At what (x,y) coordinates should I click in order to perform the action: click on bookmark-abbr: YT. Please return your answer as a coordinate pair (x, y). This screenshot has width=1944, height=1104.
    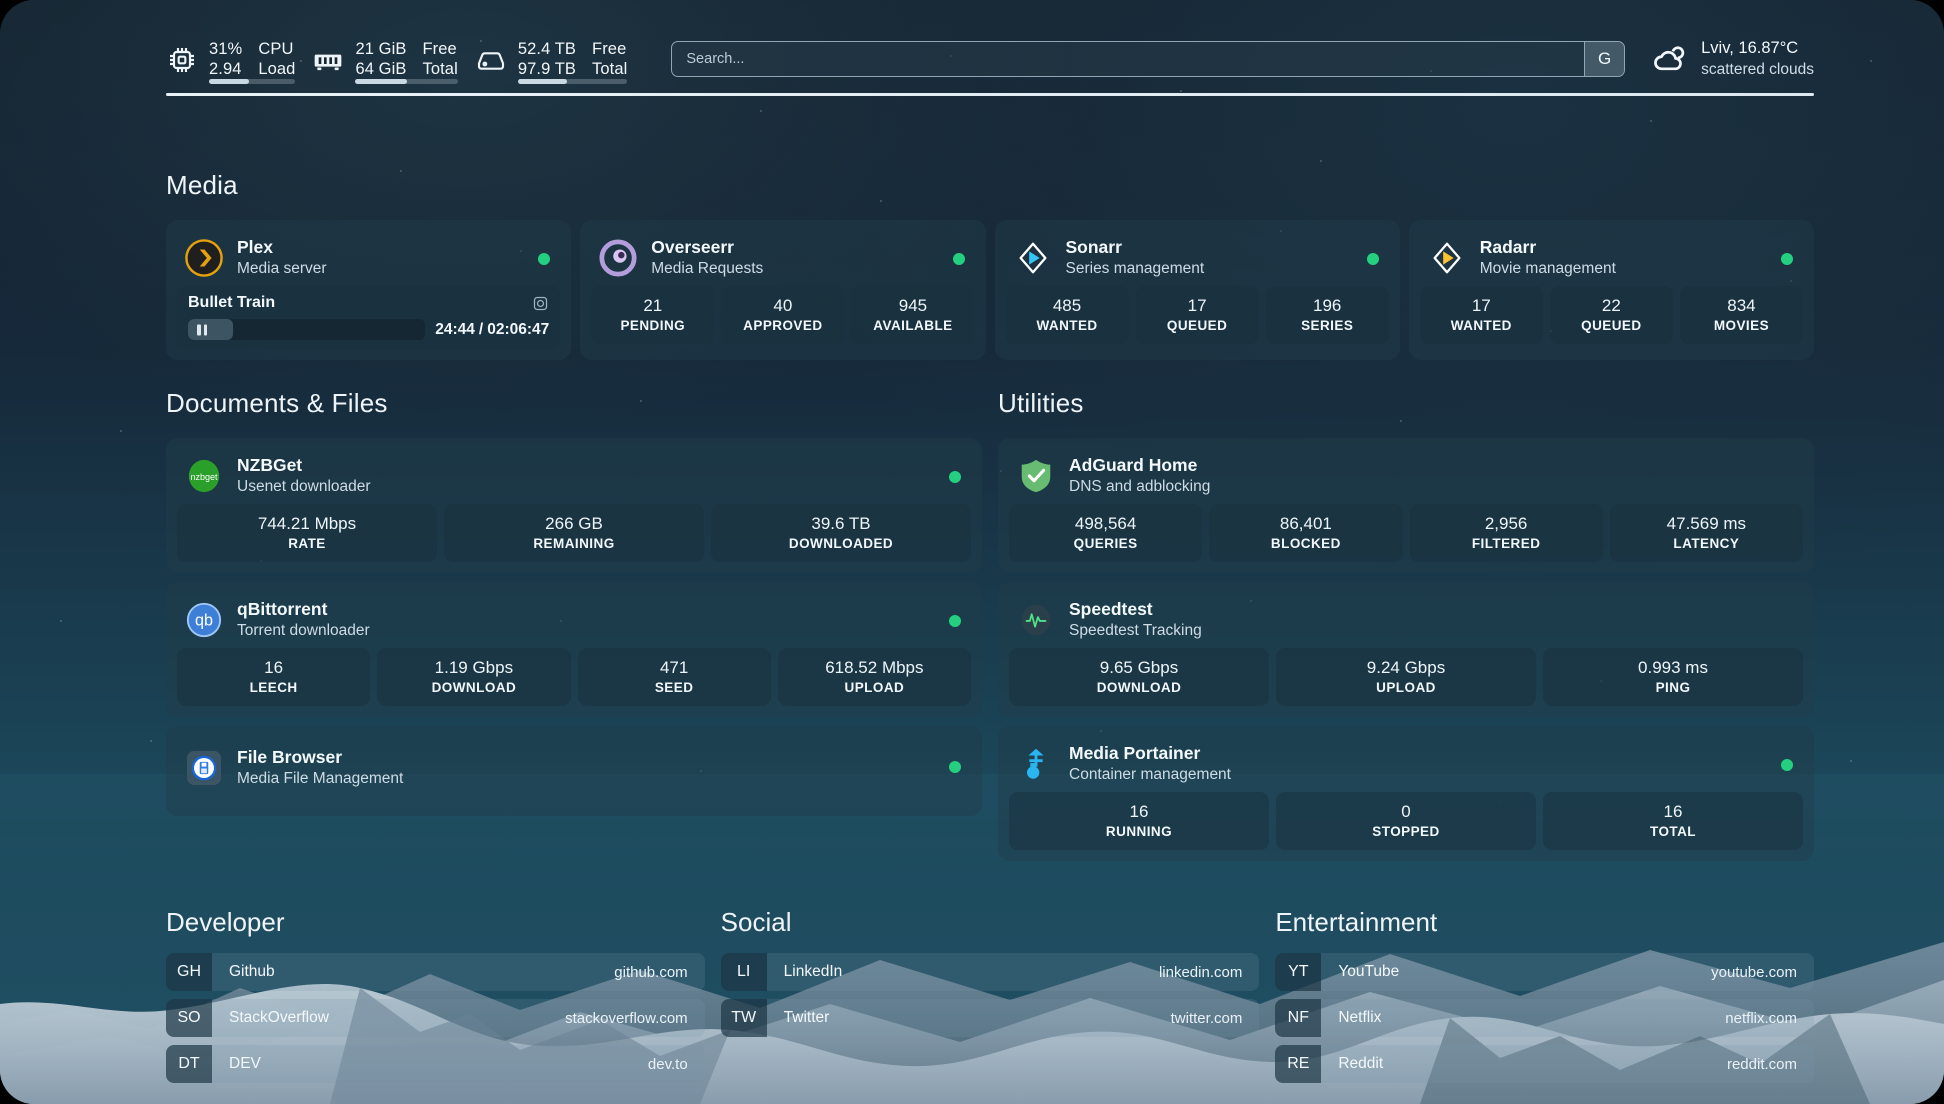
    Looking at the image, I should click on (1298, 972).